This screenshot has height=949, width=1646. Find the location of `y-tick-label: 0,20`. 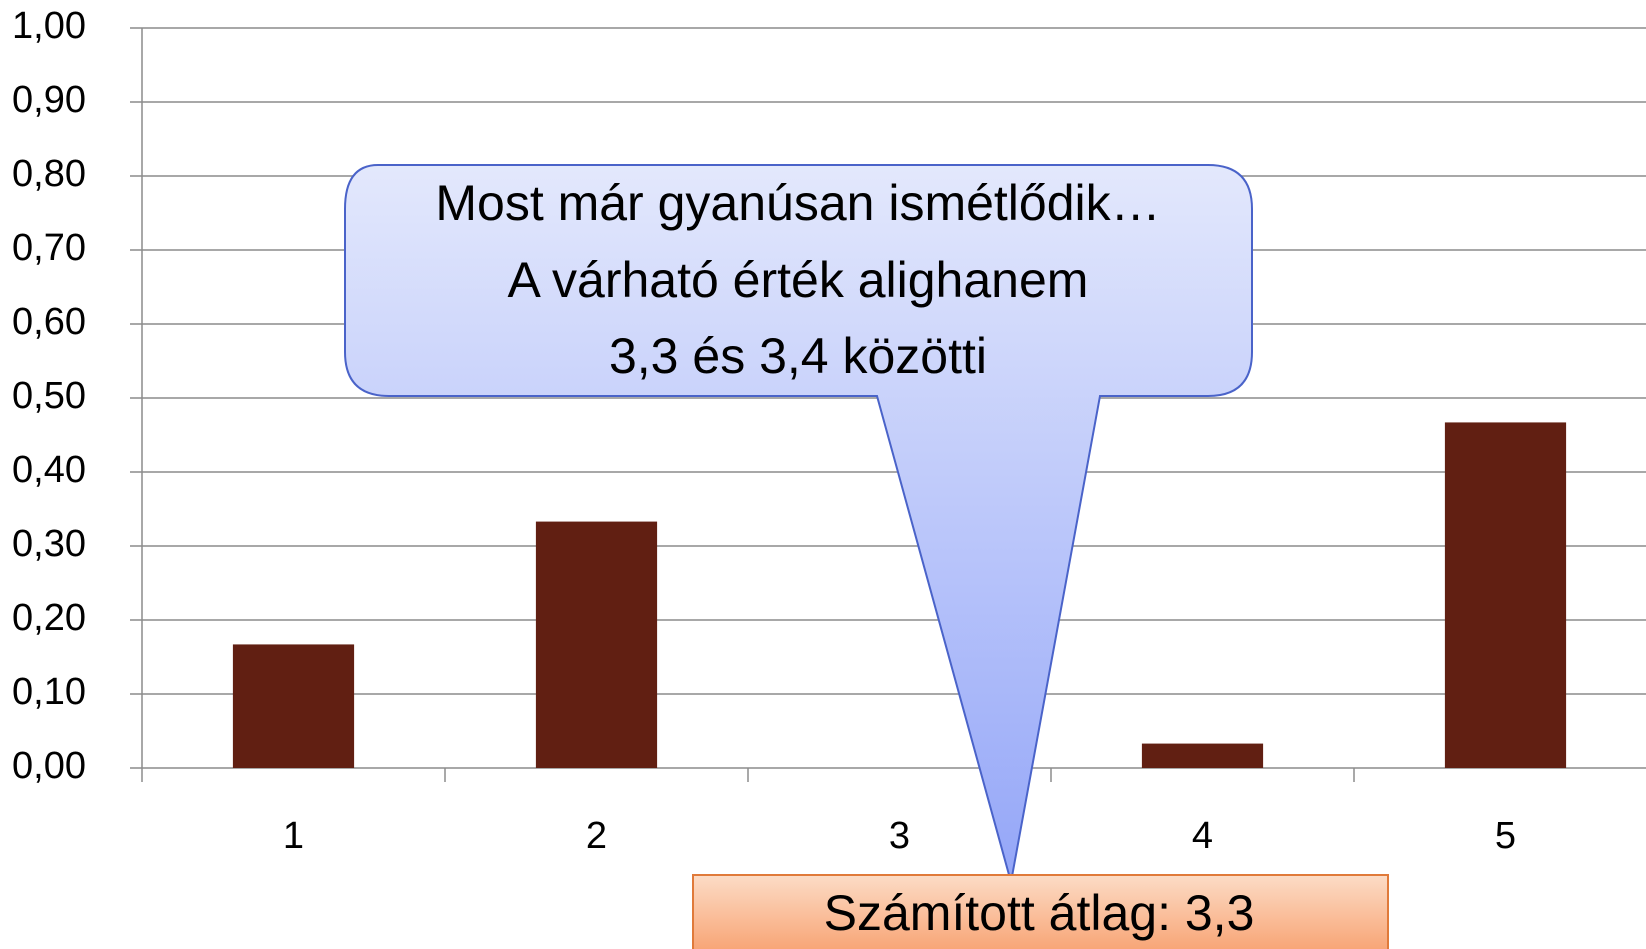

y-tick-label: 0,20 is located at coordinates (49, 618).